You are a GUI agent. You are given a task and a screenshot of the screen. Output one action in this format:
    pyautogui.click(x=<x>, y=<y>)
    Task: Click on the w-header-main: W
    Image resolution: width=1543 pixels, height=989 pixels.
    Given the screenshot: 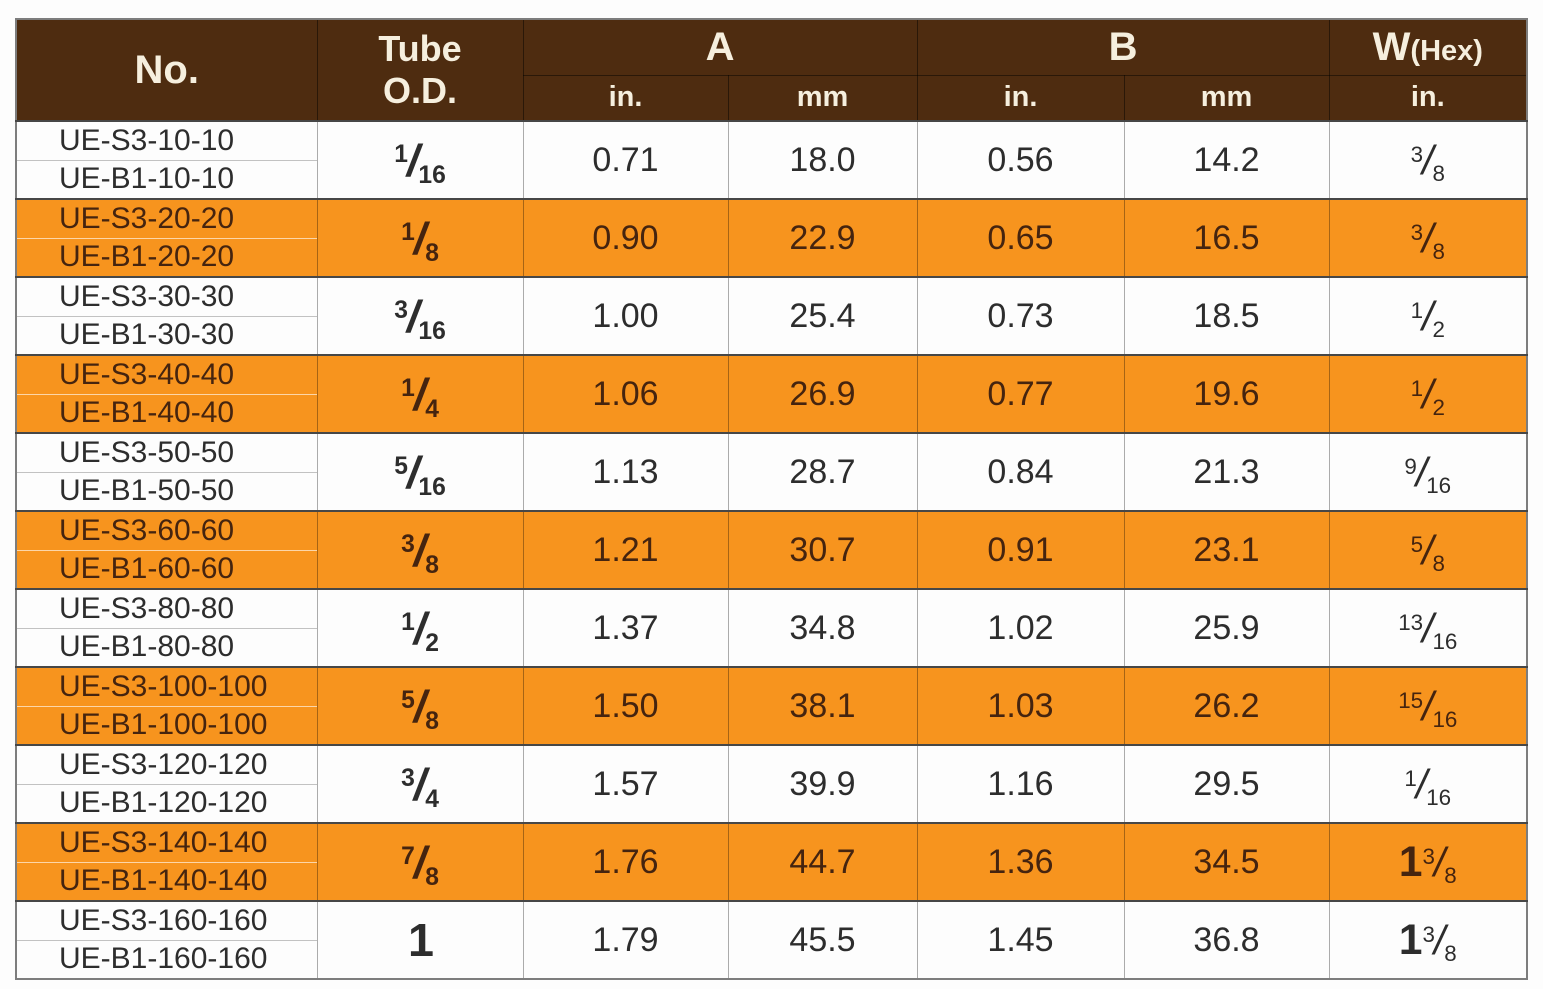 What is the action you would take?
    pyautogui.click(x=1391, y=46)
    